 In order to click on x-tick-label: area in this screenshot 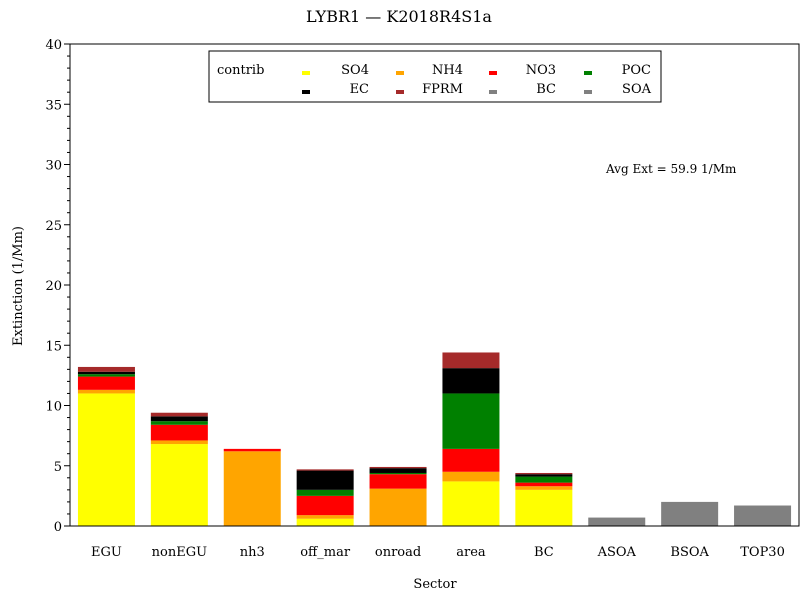, I will do `click(471, 552)`.